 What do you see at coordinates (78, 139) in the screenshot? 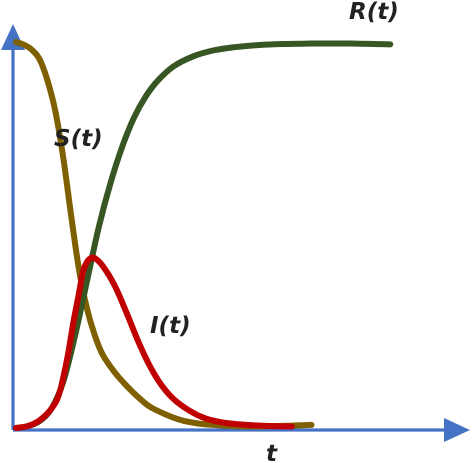
I see `series-label-st: S(t)` at bounding box center [78, 139].